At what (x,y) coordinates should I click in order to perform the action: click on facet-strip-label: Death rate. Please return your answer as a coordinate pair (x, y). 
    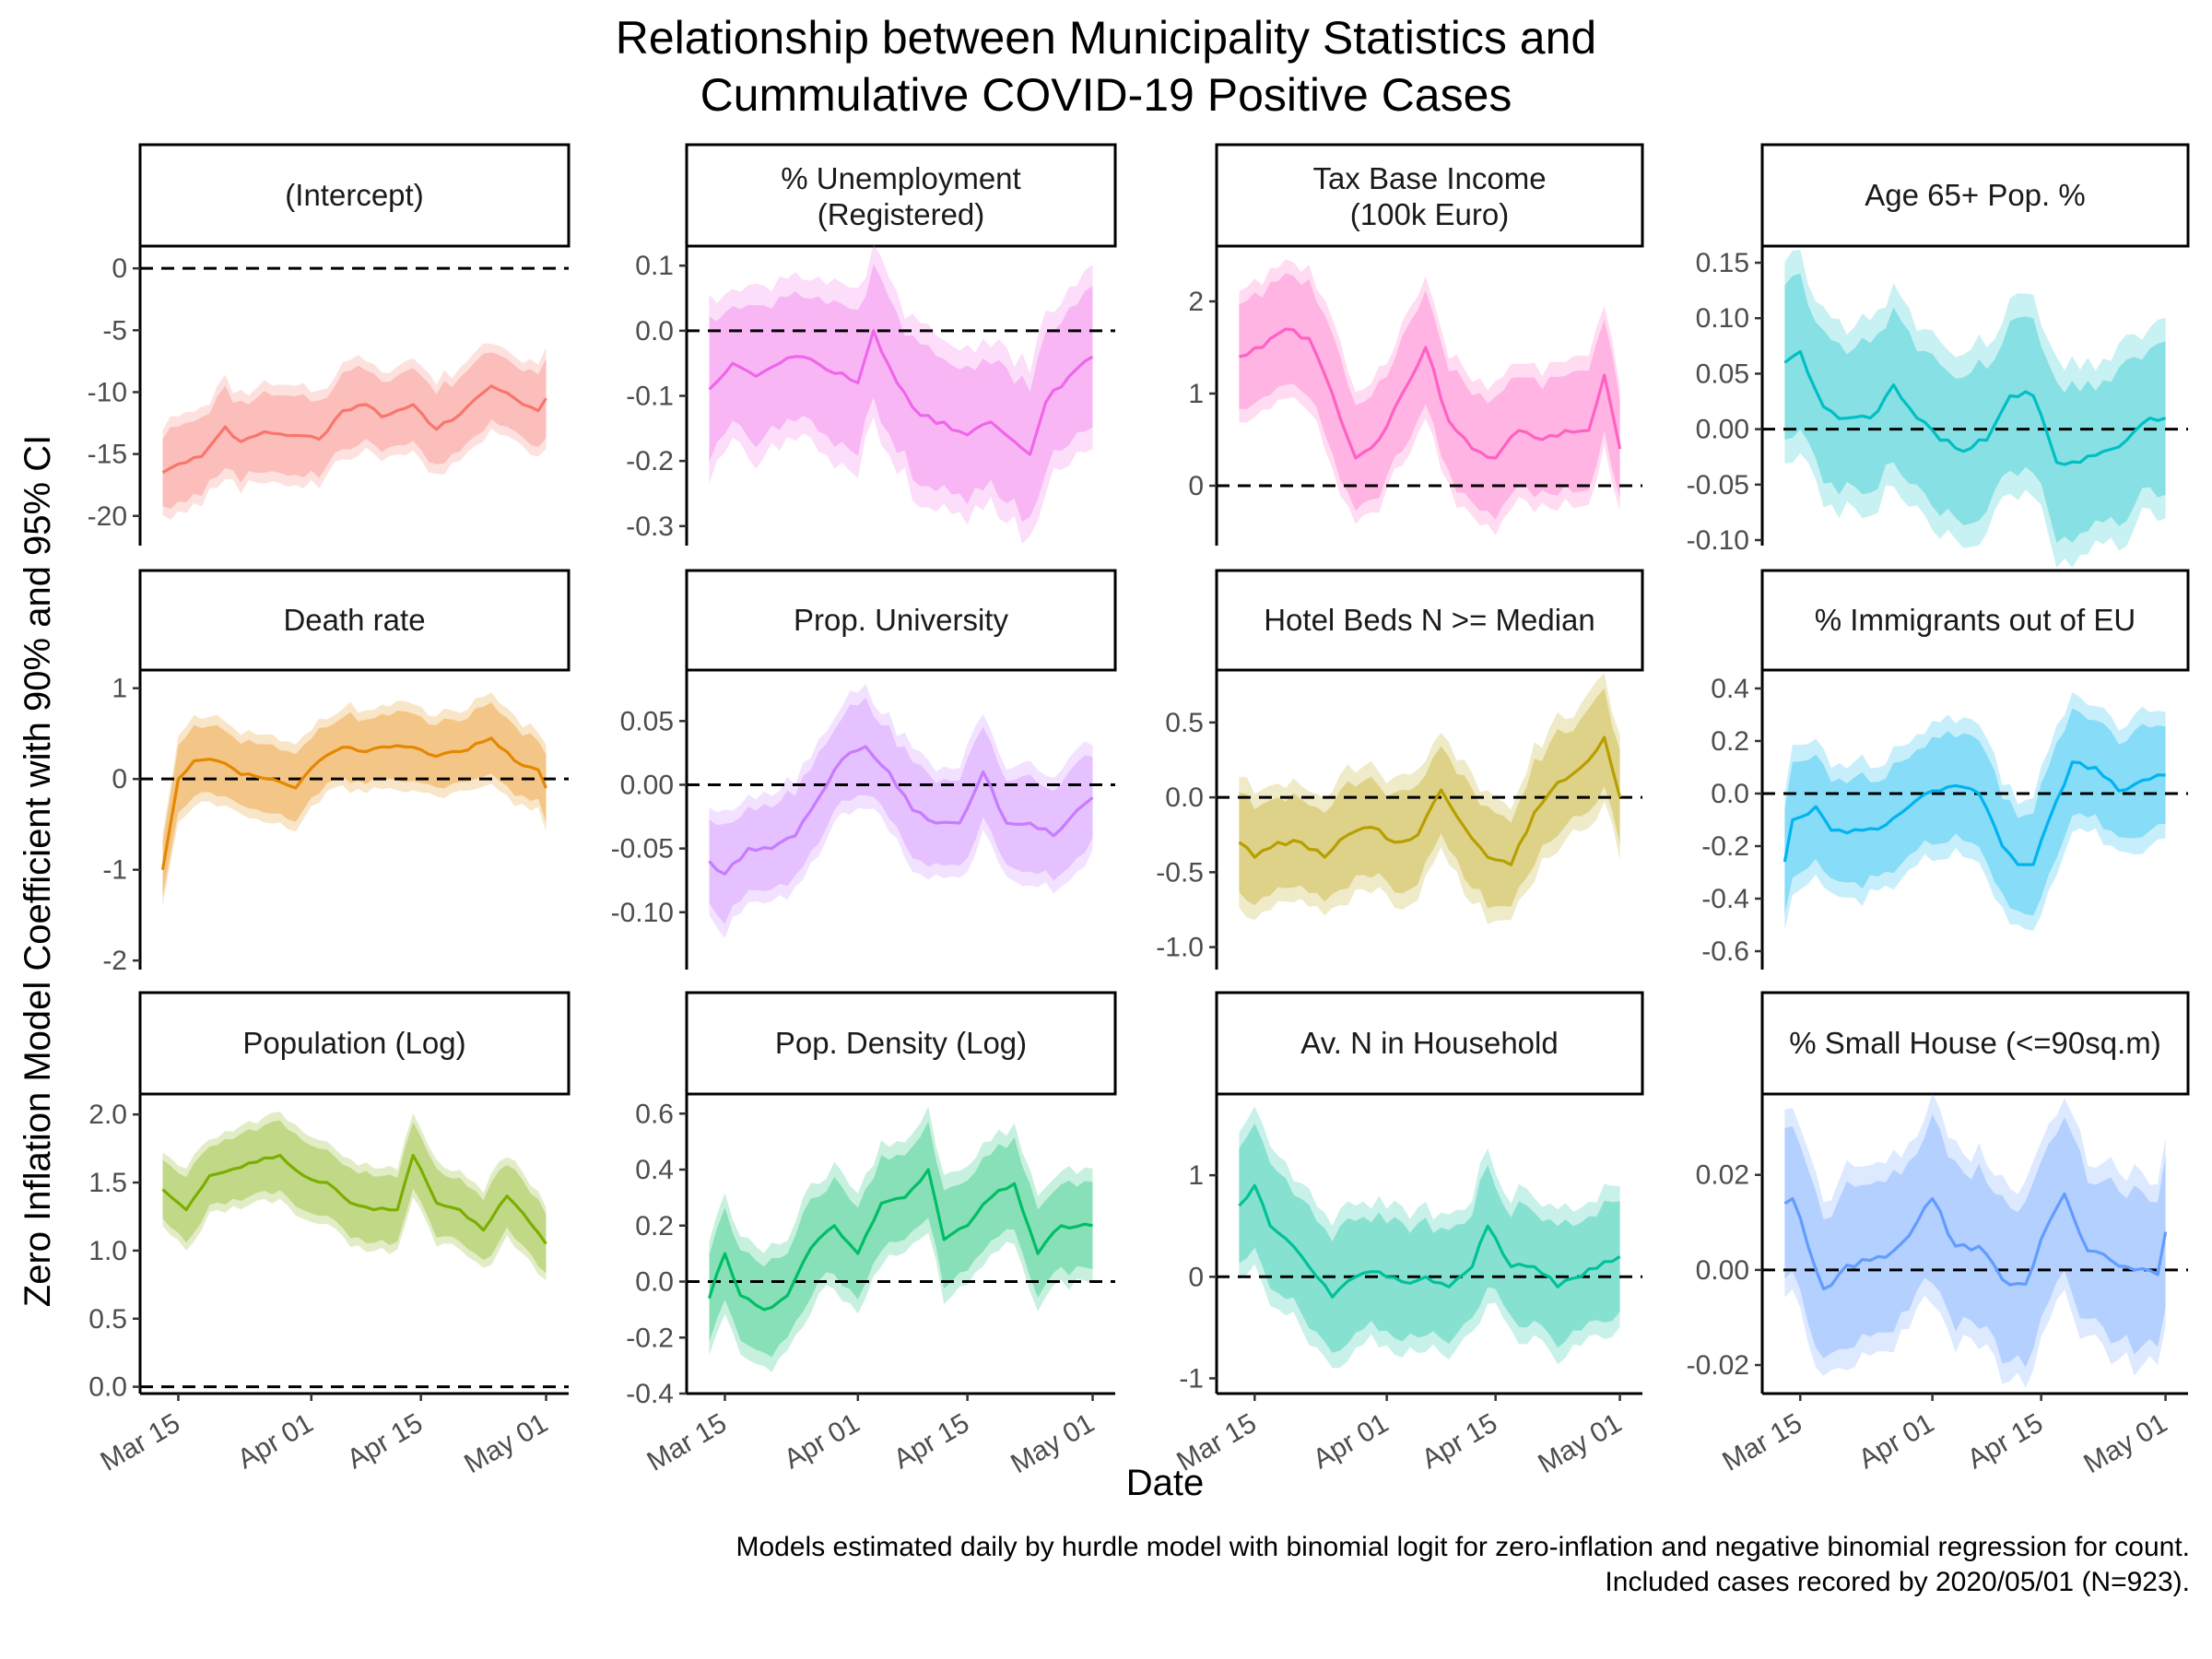
    Looking at the image, I should click on (354, 620).